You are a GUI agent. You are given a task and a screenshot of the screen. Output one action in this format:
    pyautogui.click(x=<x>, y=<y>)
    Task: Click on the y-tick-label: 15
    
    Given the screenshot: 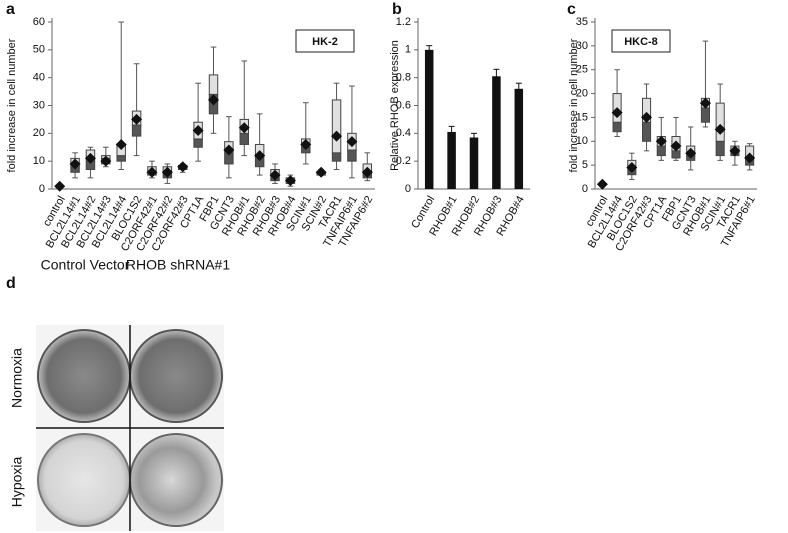 What is the action you would take?
    pyautogui.click(x=582, y=117)
    